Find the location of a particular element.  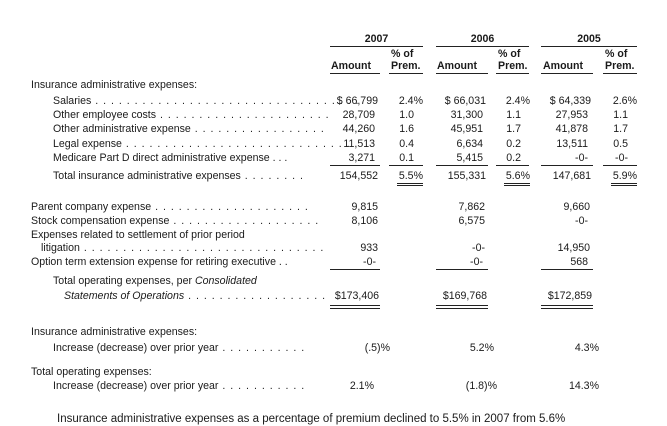

year-2007-header: 2007 is located at coordinates (376, 39).